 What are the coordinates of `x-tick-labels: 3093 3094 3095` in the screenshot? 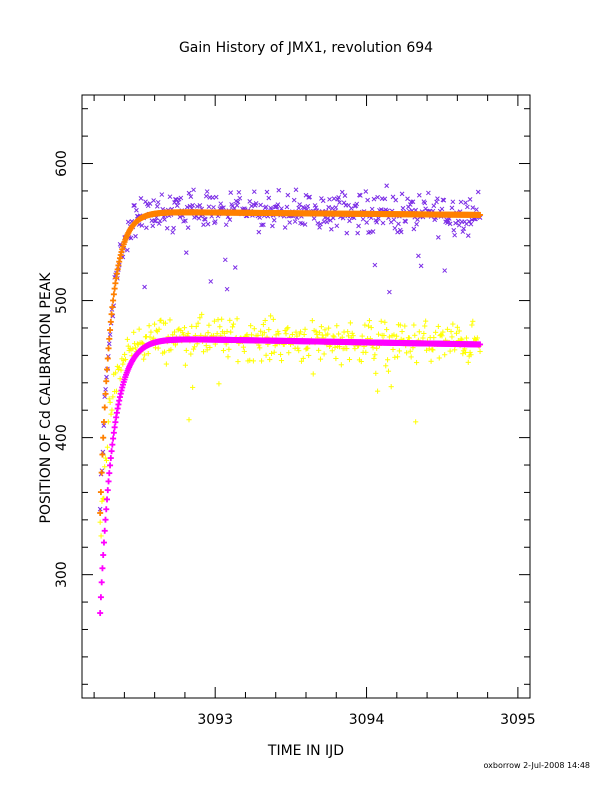 It's located at (366, 720).